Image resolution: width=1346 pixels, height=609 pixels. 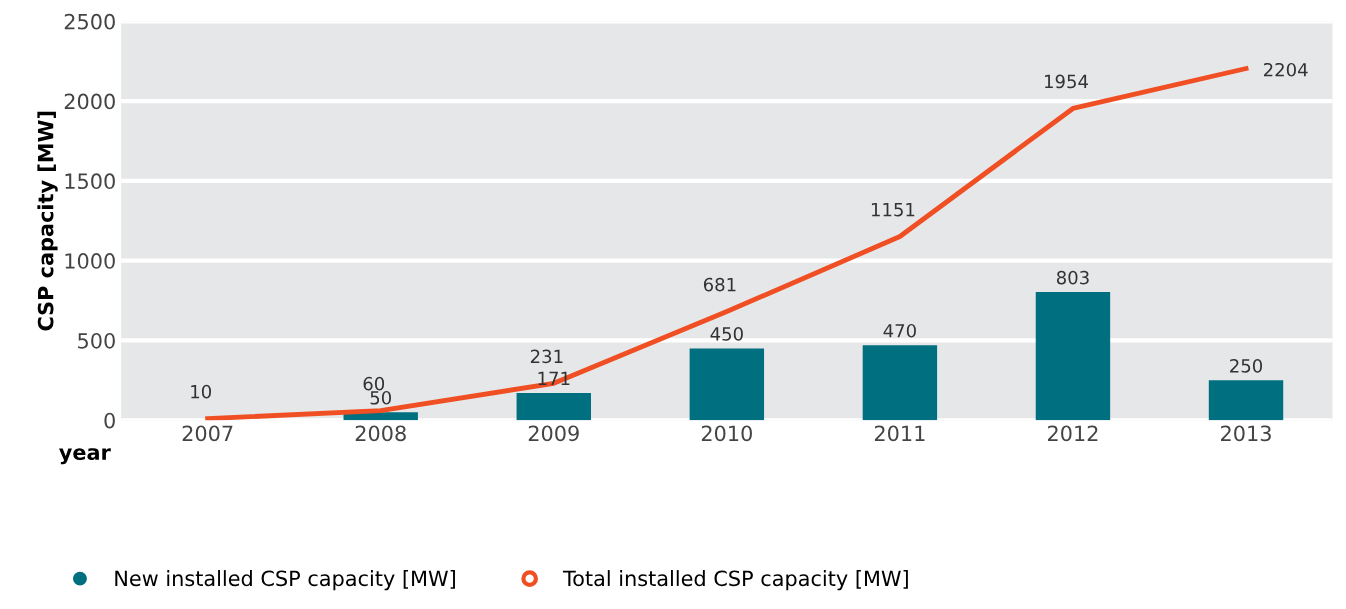 I want to click on x-tick-label: 2010, so click(x=726, y=433).